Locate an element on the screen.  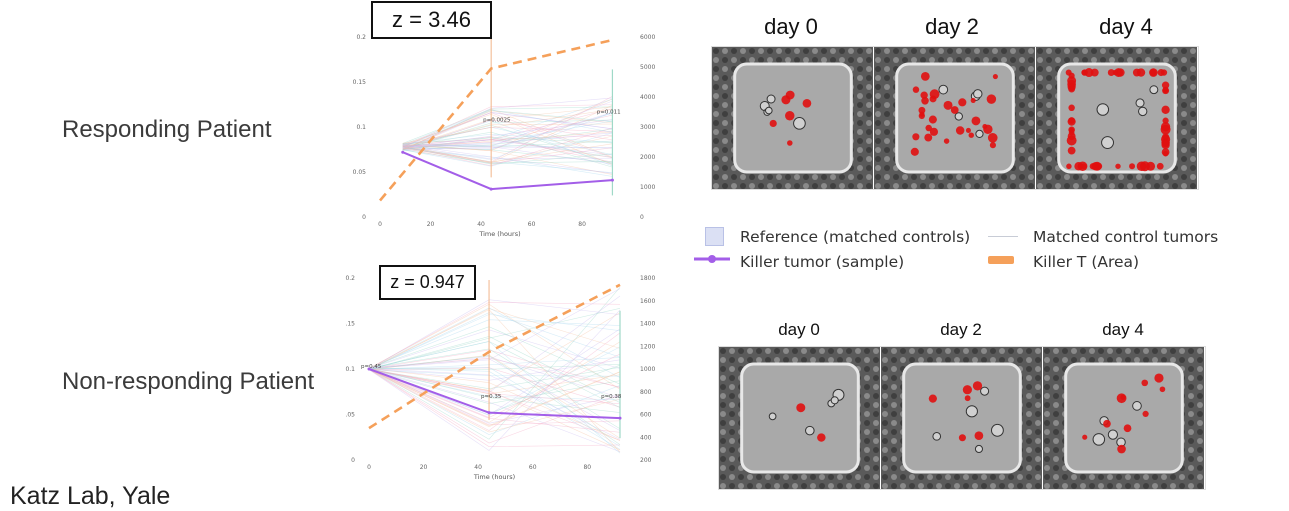
zscore-label-responding: z = 3.46 is located at coordinates (431, 19).